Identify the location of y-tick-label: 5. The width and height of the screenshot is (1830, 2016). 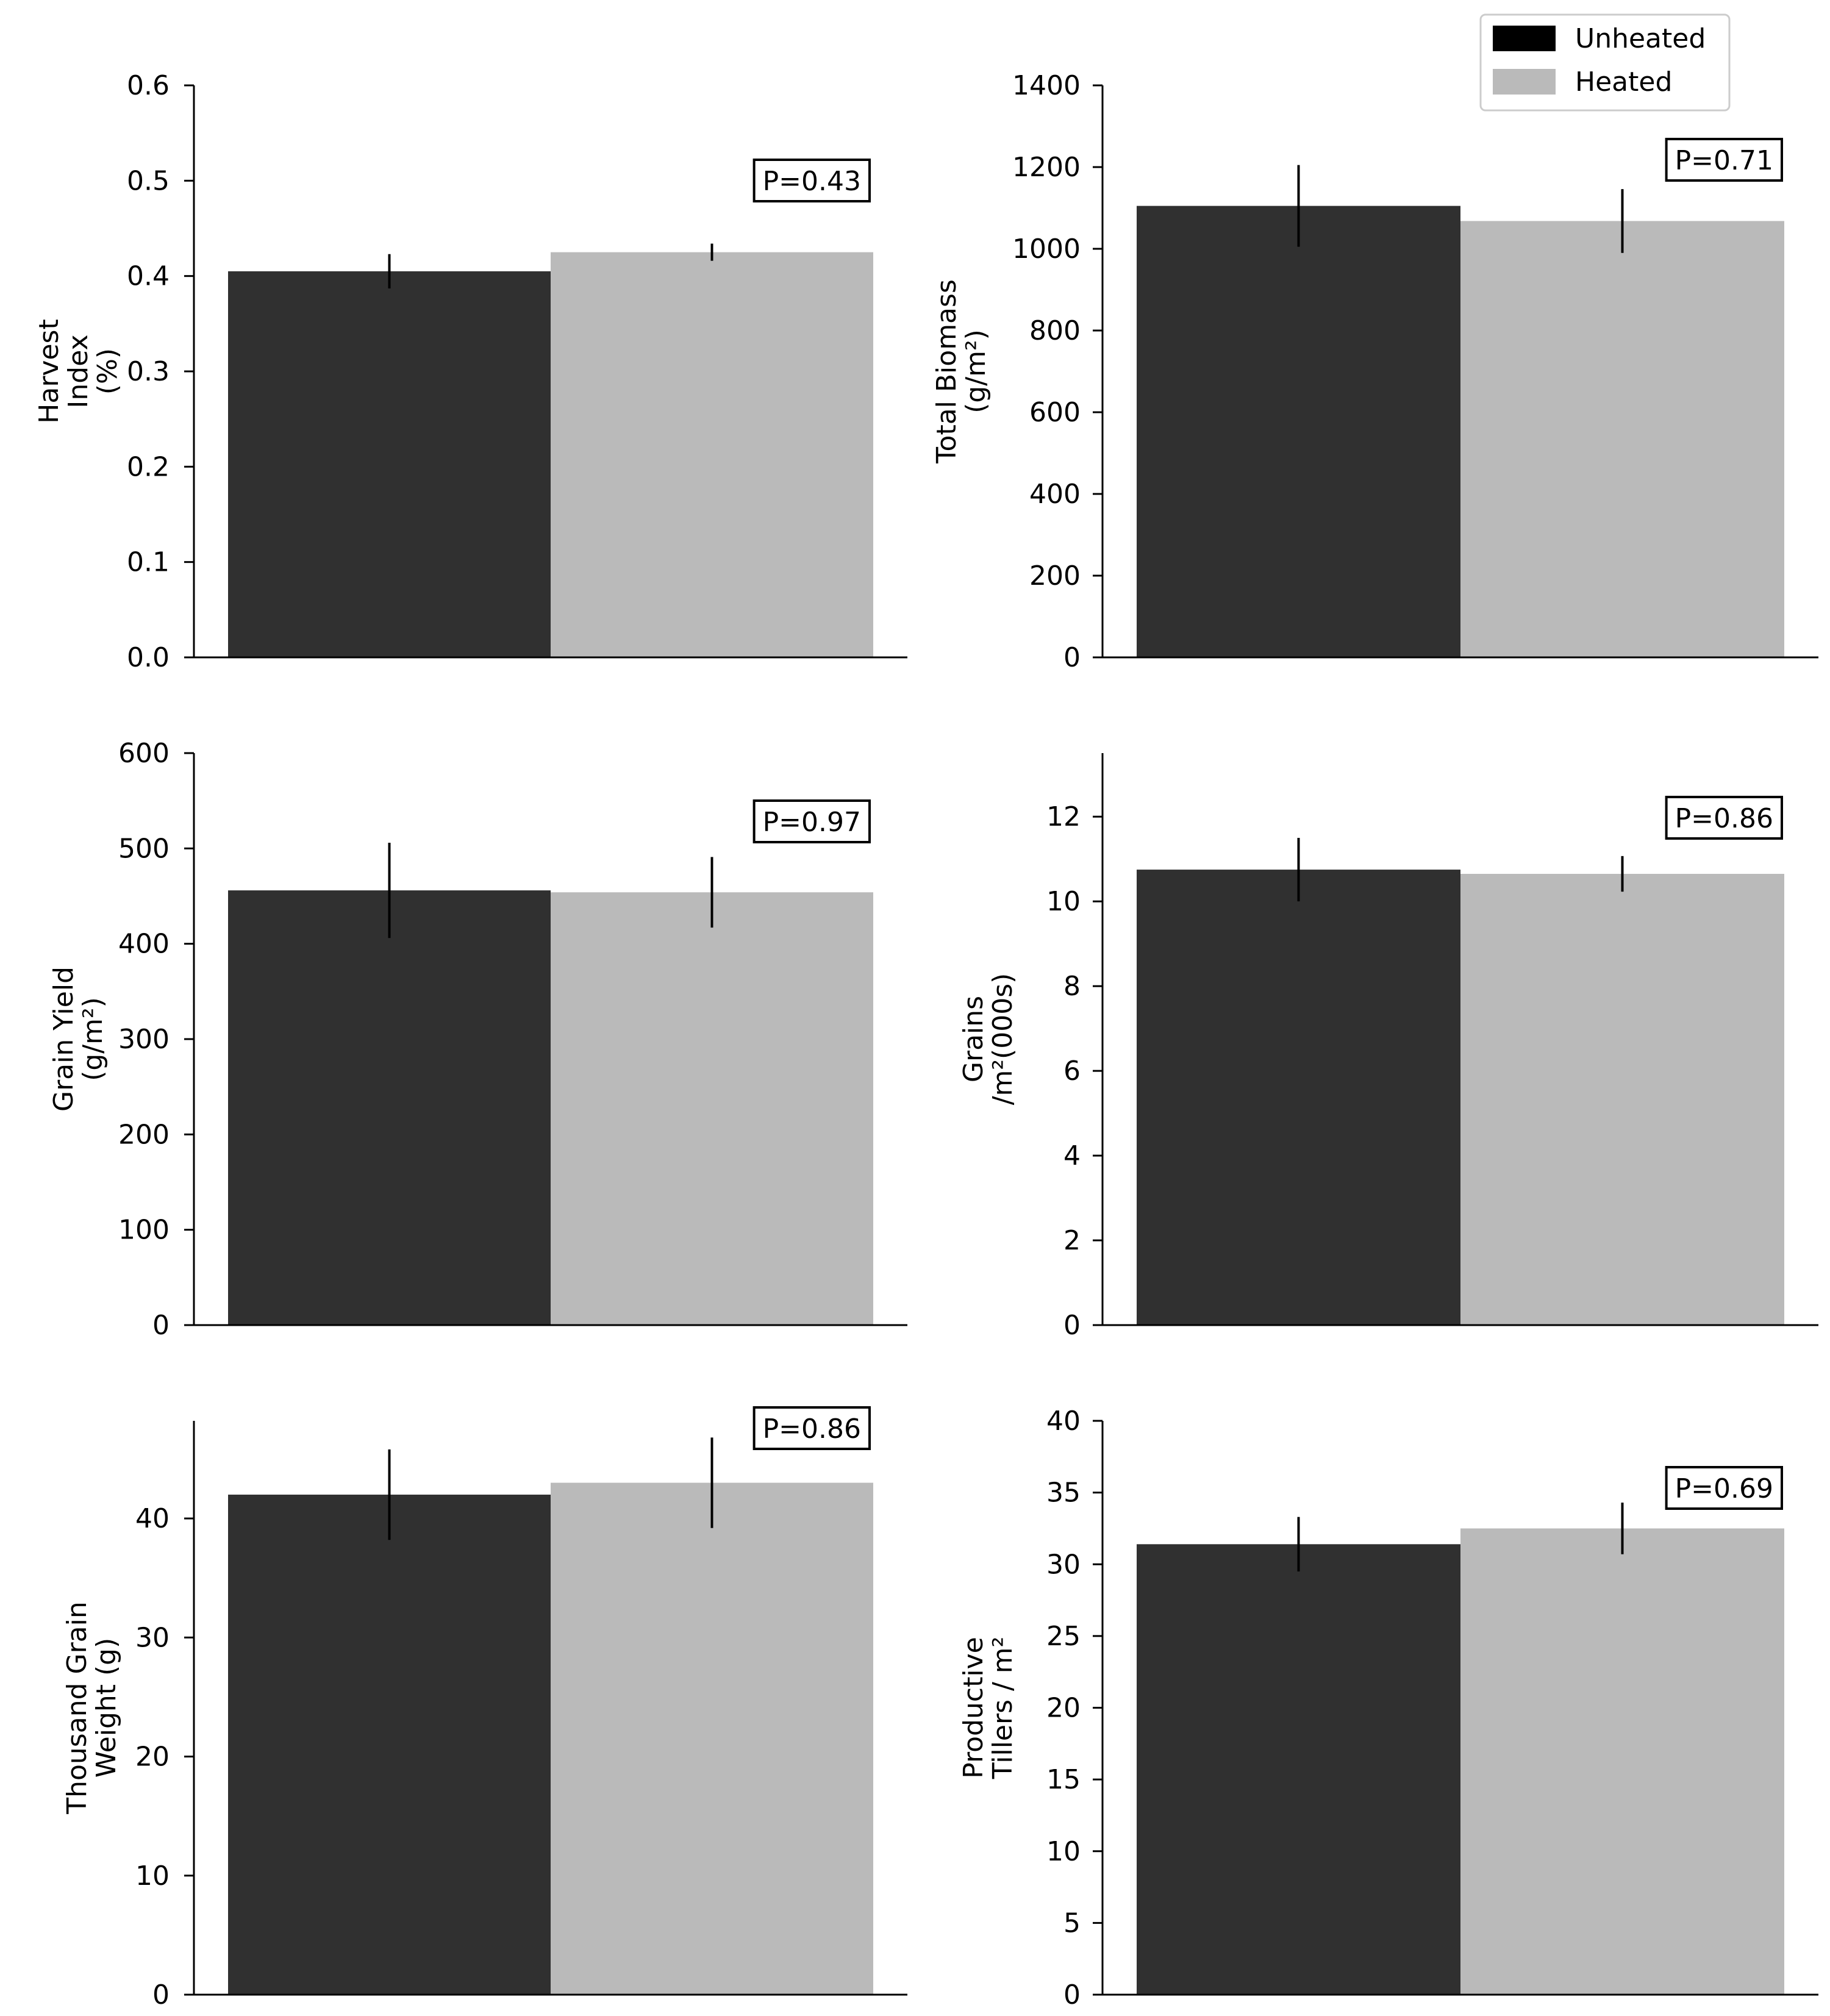
(1072, 1923).